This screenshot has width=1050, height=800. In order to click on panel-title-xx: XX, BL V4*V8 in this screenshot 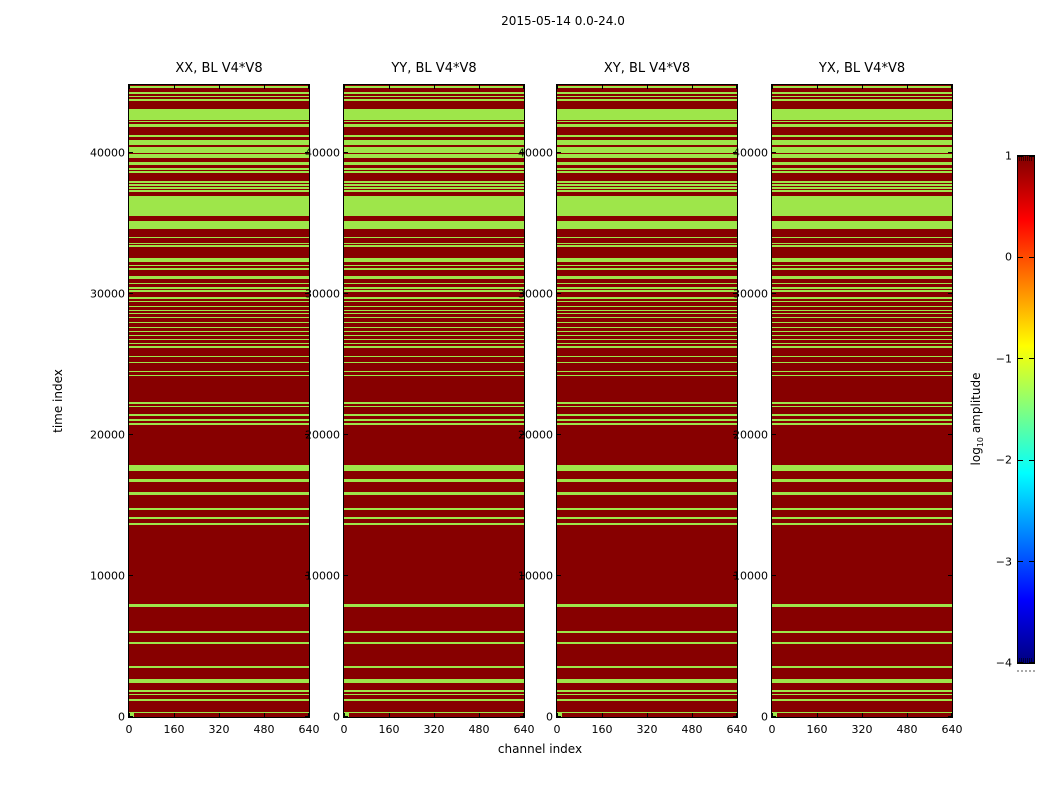, I will do `click(219, 68)`.